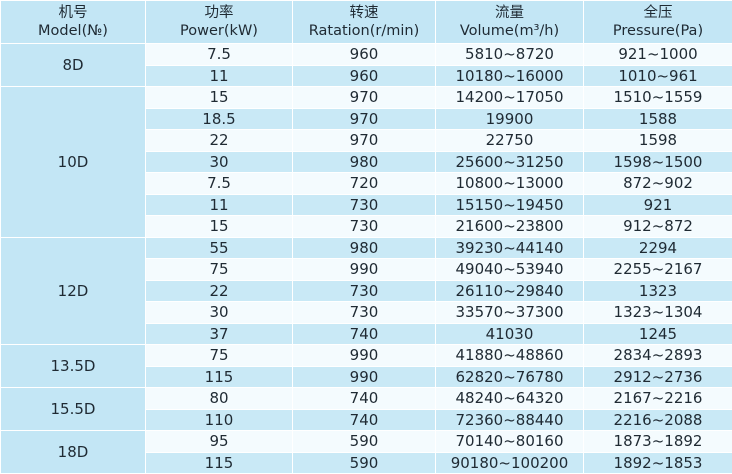  Describe the element at coordinates (658, 184) in the screenshot. I see `value-cell: 872~902` at that location.